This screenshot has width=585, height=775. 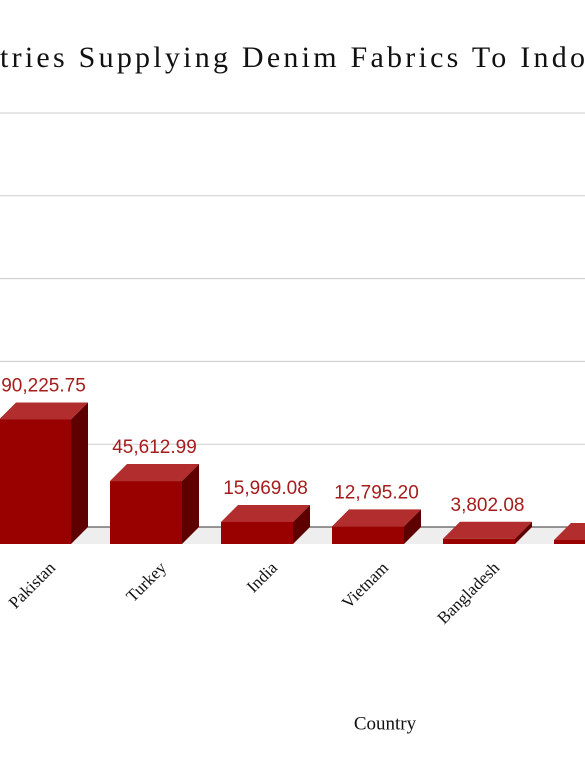 I want to click on x-tick-label: Turkey, so click(x=146, y=582).